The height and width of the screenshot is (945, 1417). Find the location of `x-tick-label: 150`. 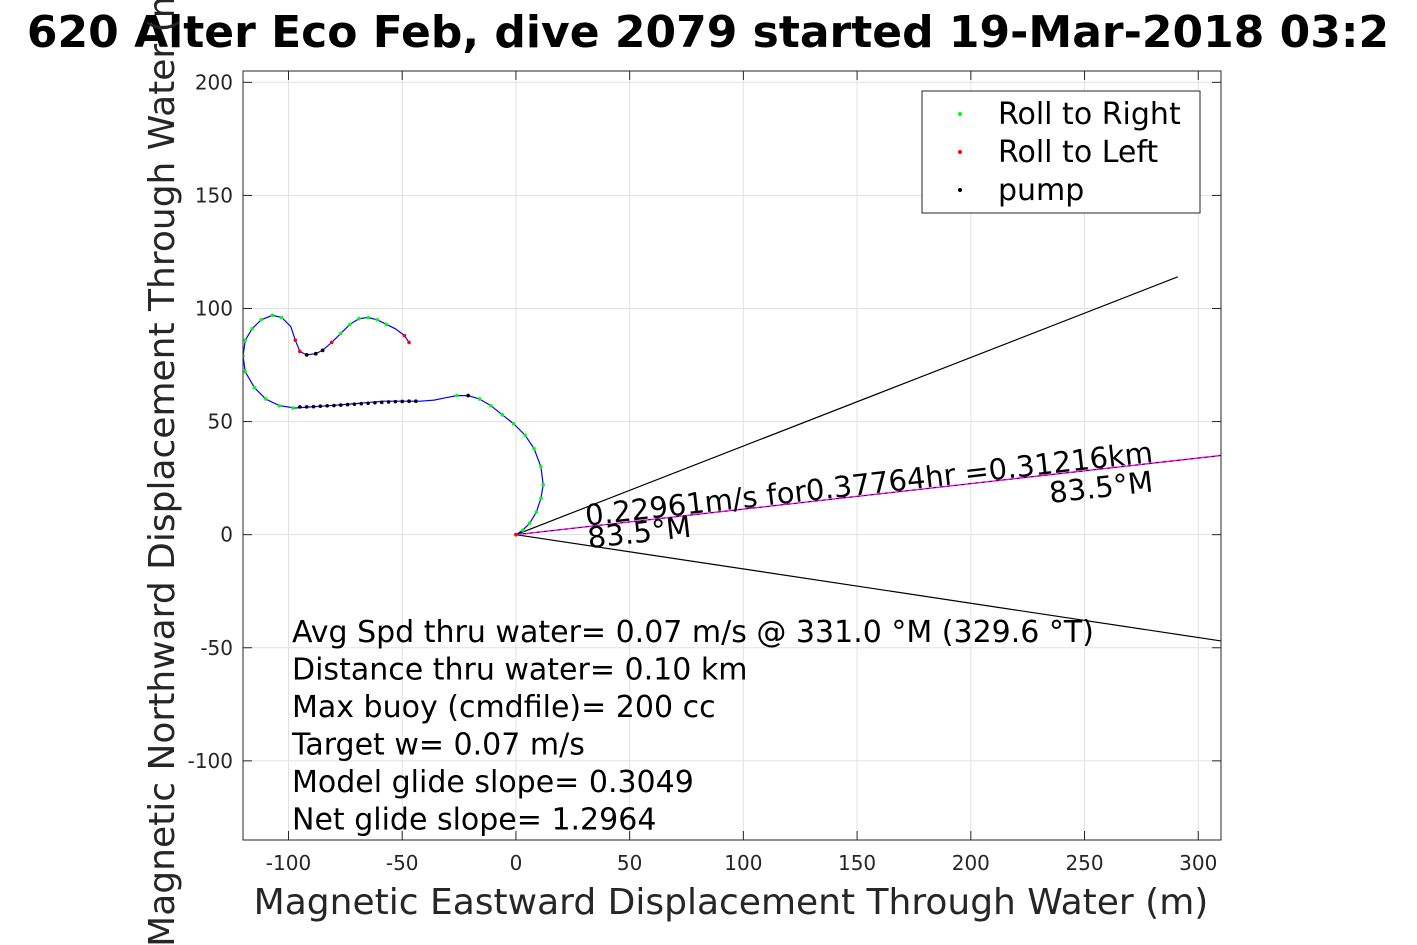

x-tick-label: 150 is located at coordinates (857, 863).